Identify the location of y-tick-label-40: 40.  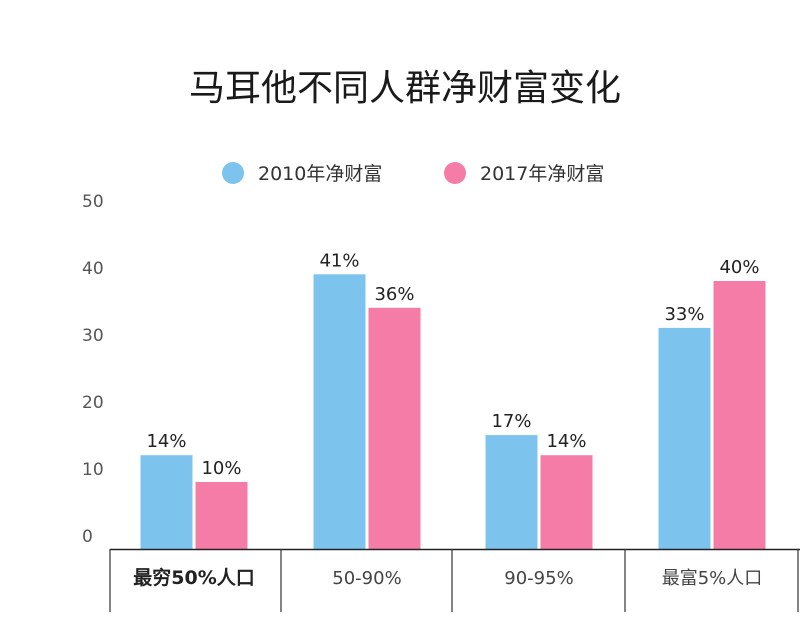
(93, 269).